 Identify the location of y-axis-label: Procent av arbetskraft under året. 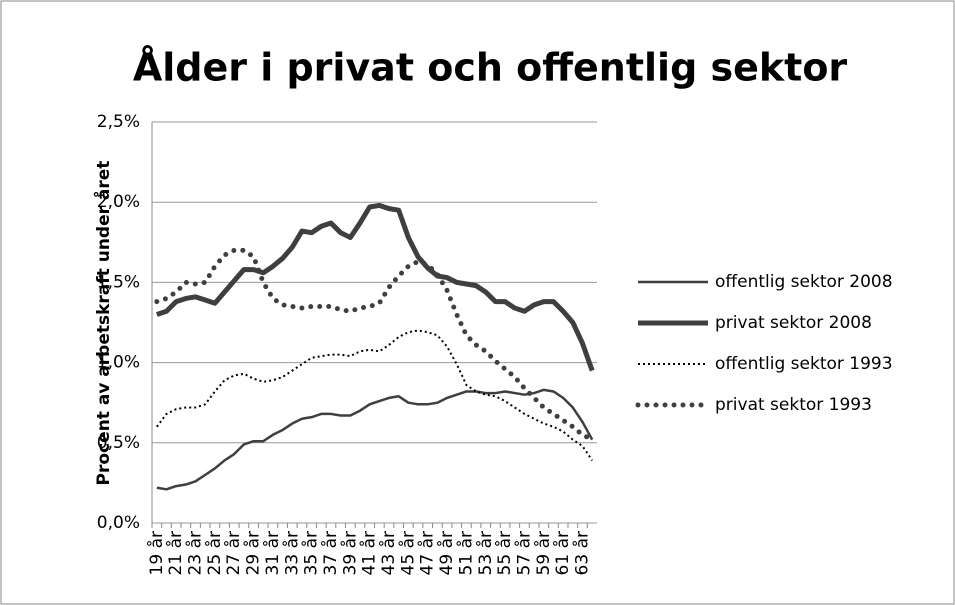
(103, 323).